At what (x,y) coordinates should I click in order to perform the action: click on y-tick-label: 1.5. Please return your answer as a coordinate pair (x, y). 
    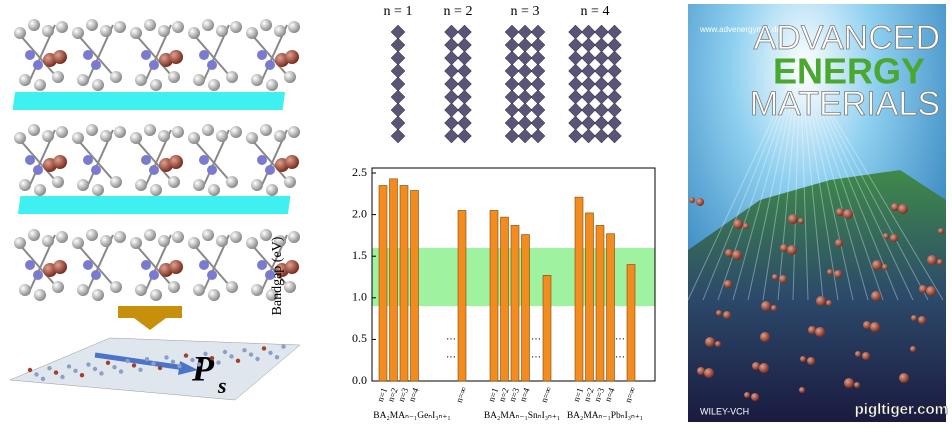
    Looking at the image, I should click on (359, 255).